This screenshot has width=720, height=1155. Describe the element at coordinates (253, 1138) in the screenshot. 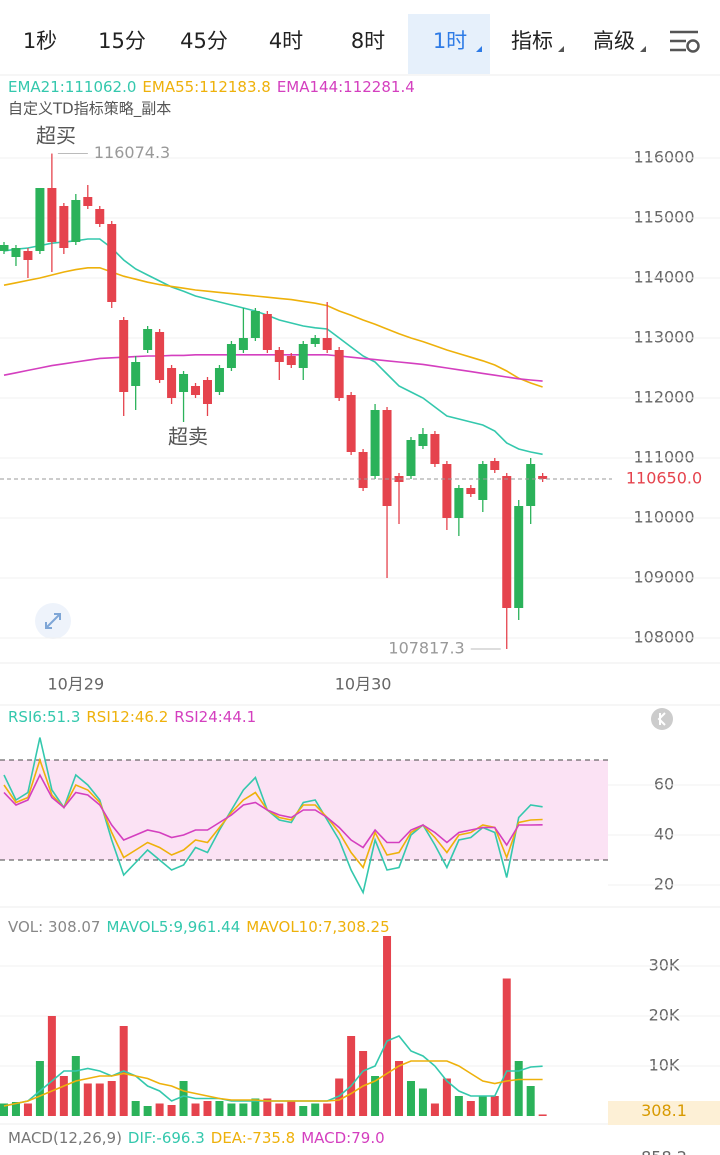

I see `macd-entry: DEA:-735.8` at that location.